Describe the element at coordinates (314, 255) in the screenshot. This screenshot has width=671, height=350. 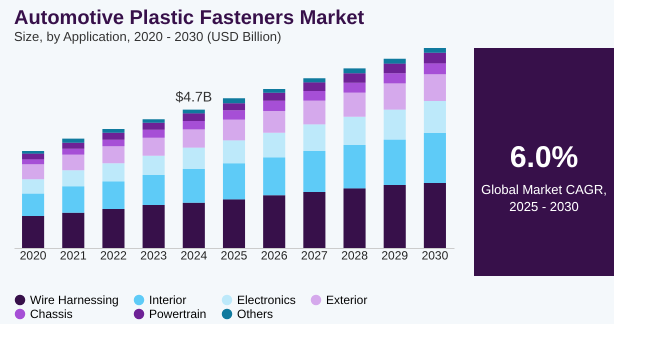
I see `x-tick-label: 2027` at that location.